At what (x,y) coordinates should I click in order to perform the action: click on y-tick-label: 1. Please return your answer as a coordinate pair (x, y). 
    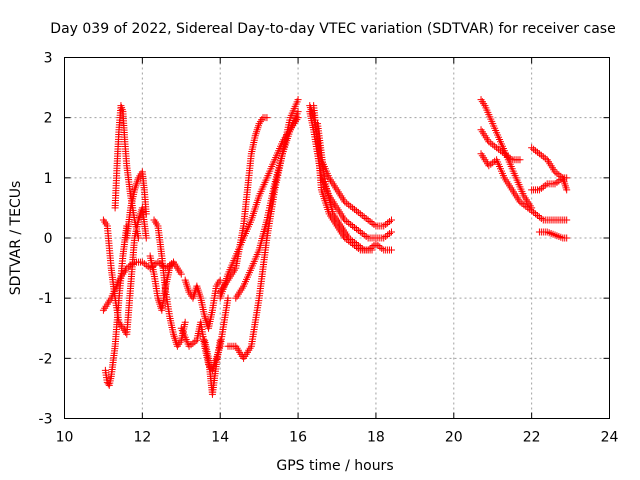
    Looking at the image, I should click on (48, 179).